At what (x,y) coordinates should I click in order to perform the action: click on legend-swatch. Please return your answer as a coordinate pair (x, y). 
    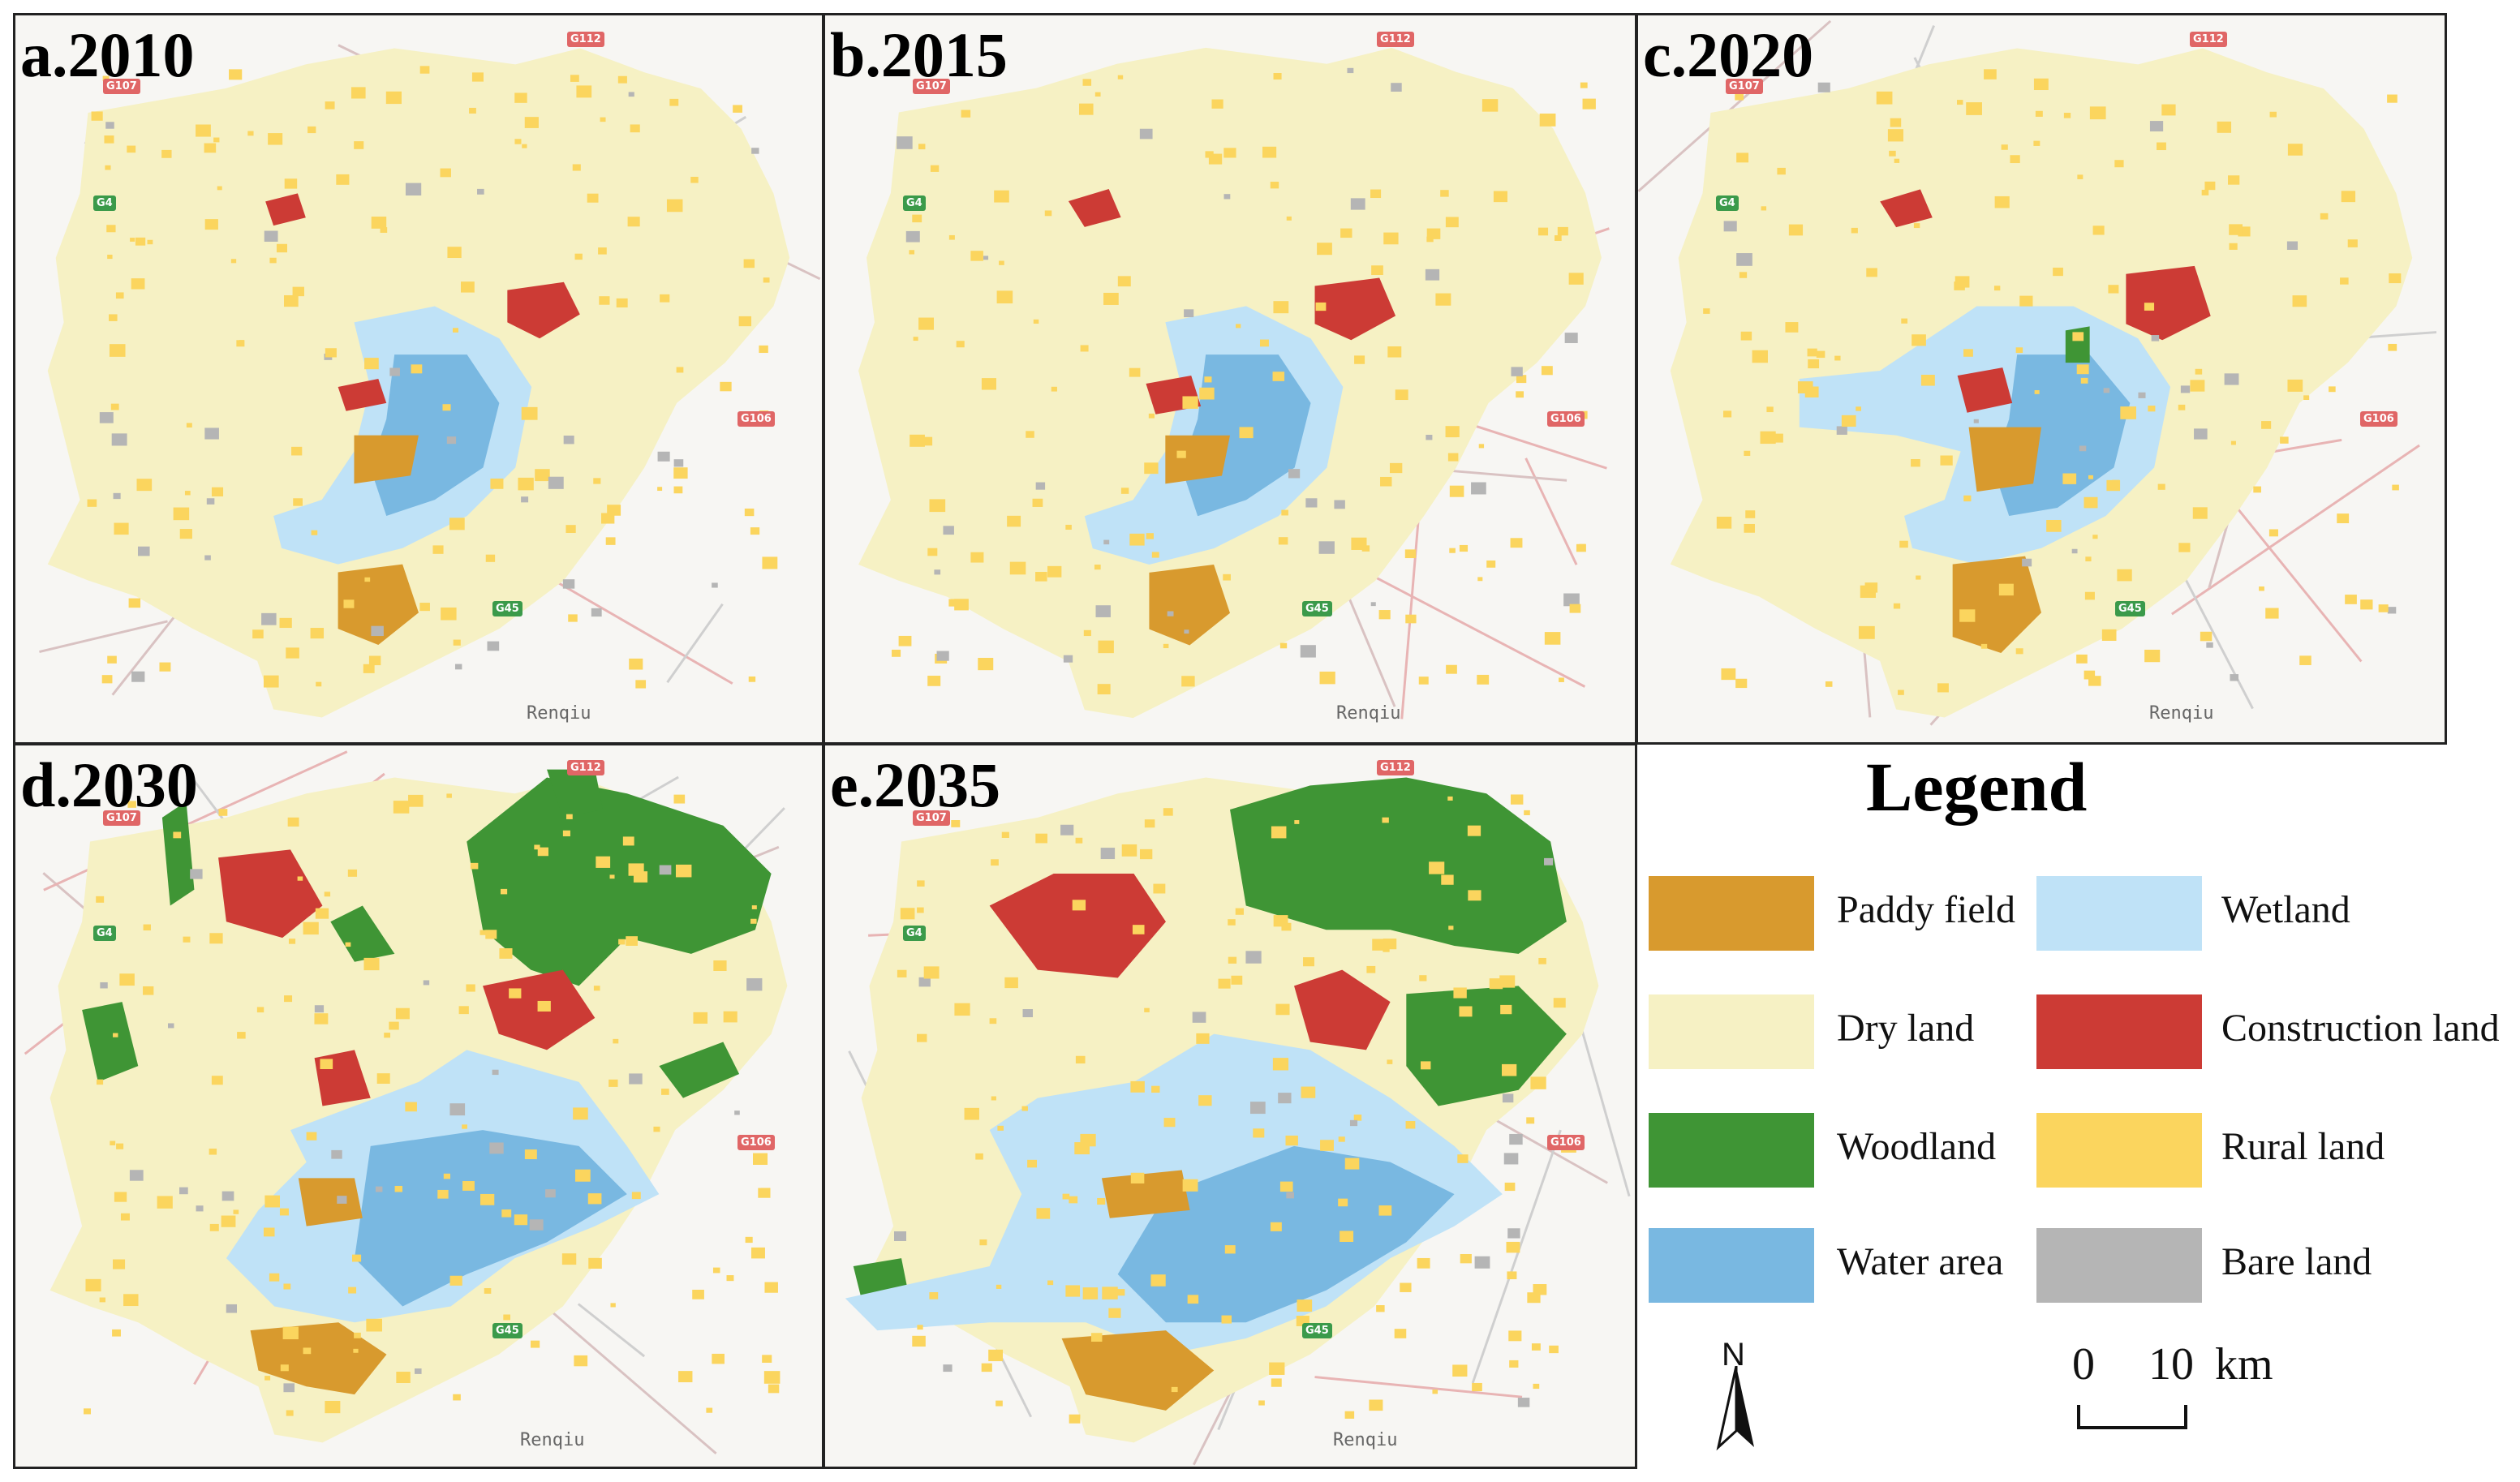
    Looking at the image, I should click on (2119, 1031).